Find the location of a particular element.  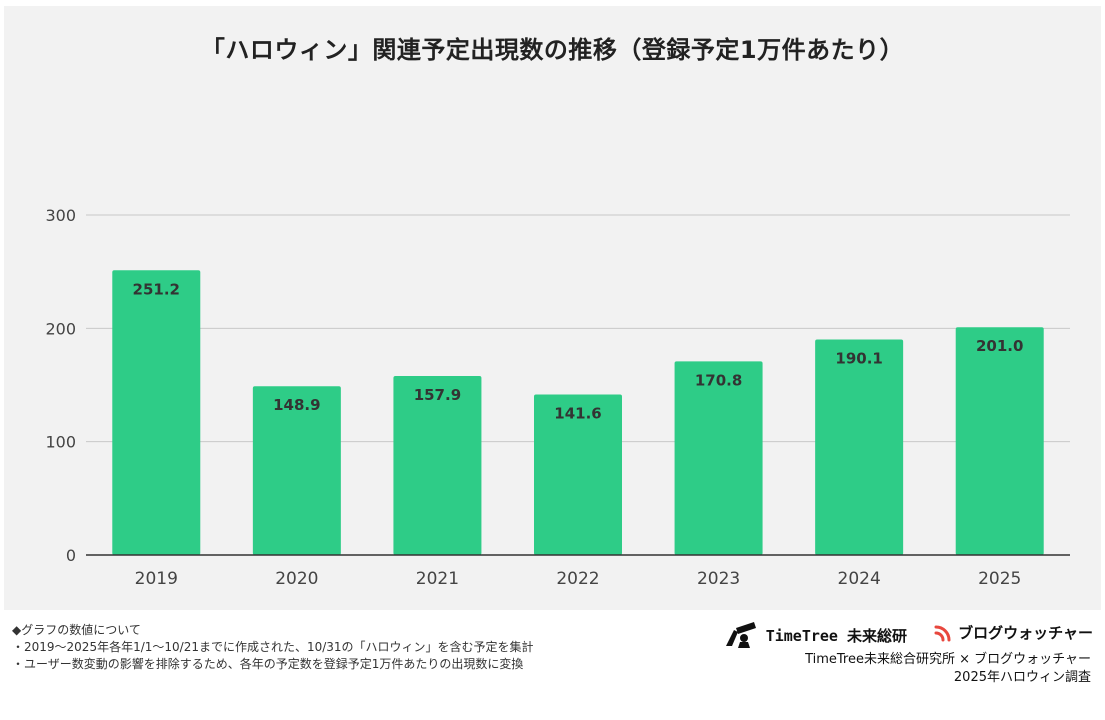

brand-logos: TimeTree 未来総研 ブログウォッチャー is located at coordinates (893, 637).